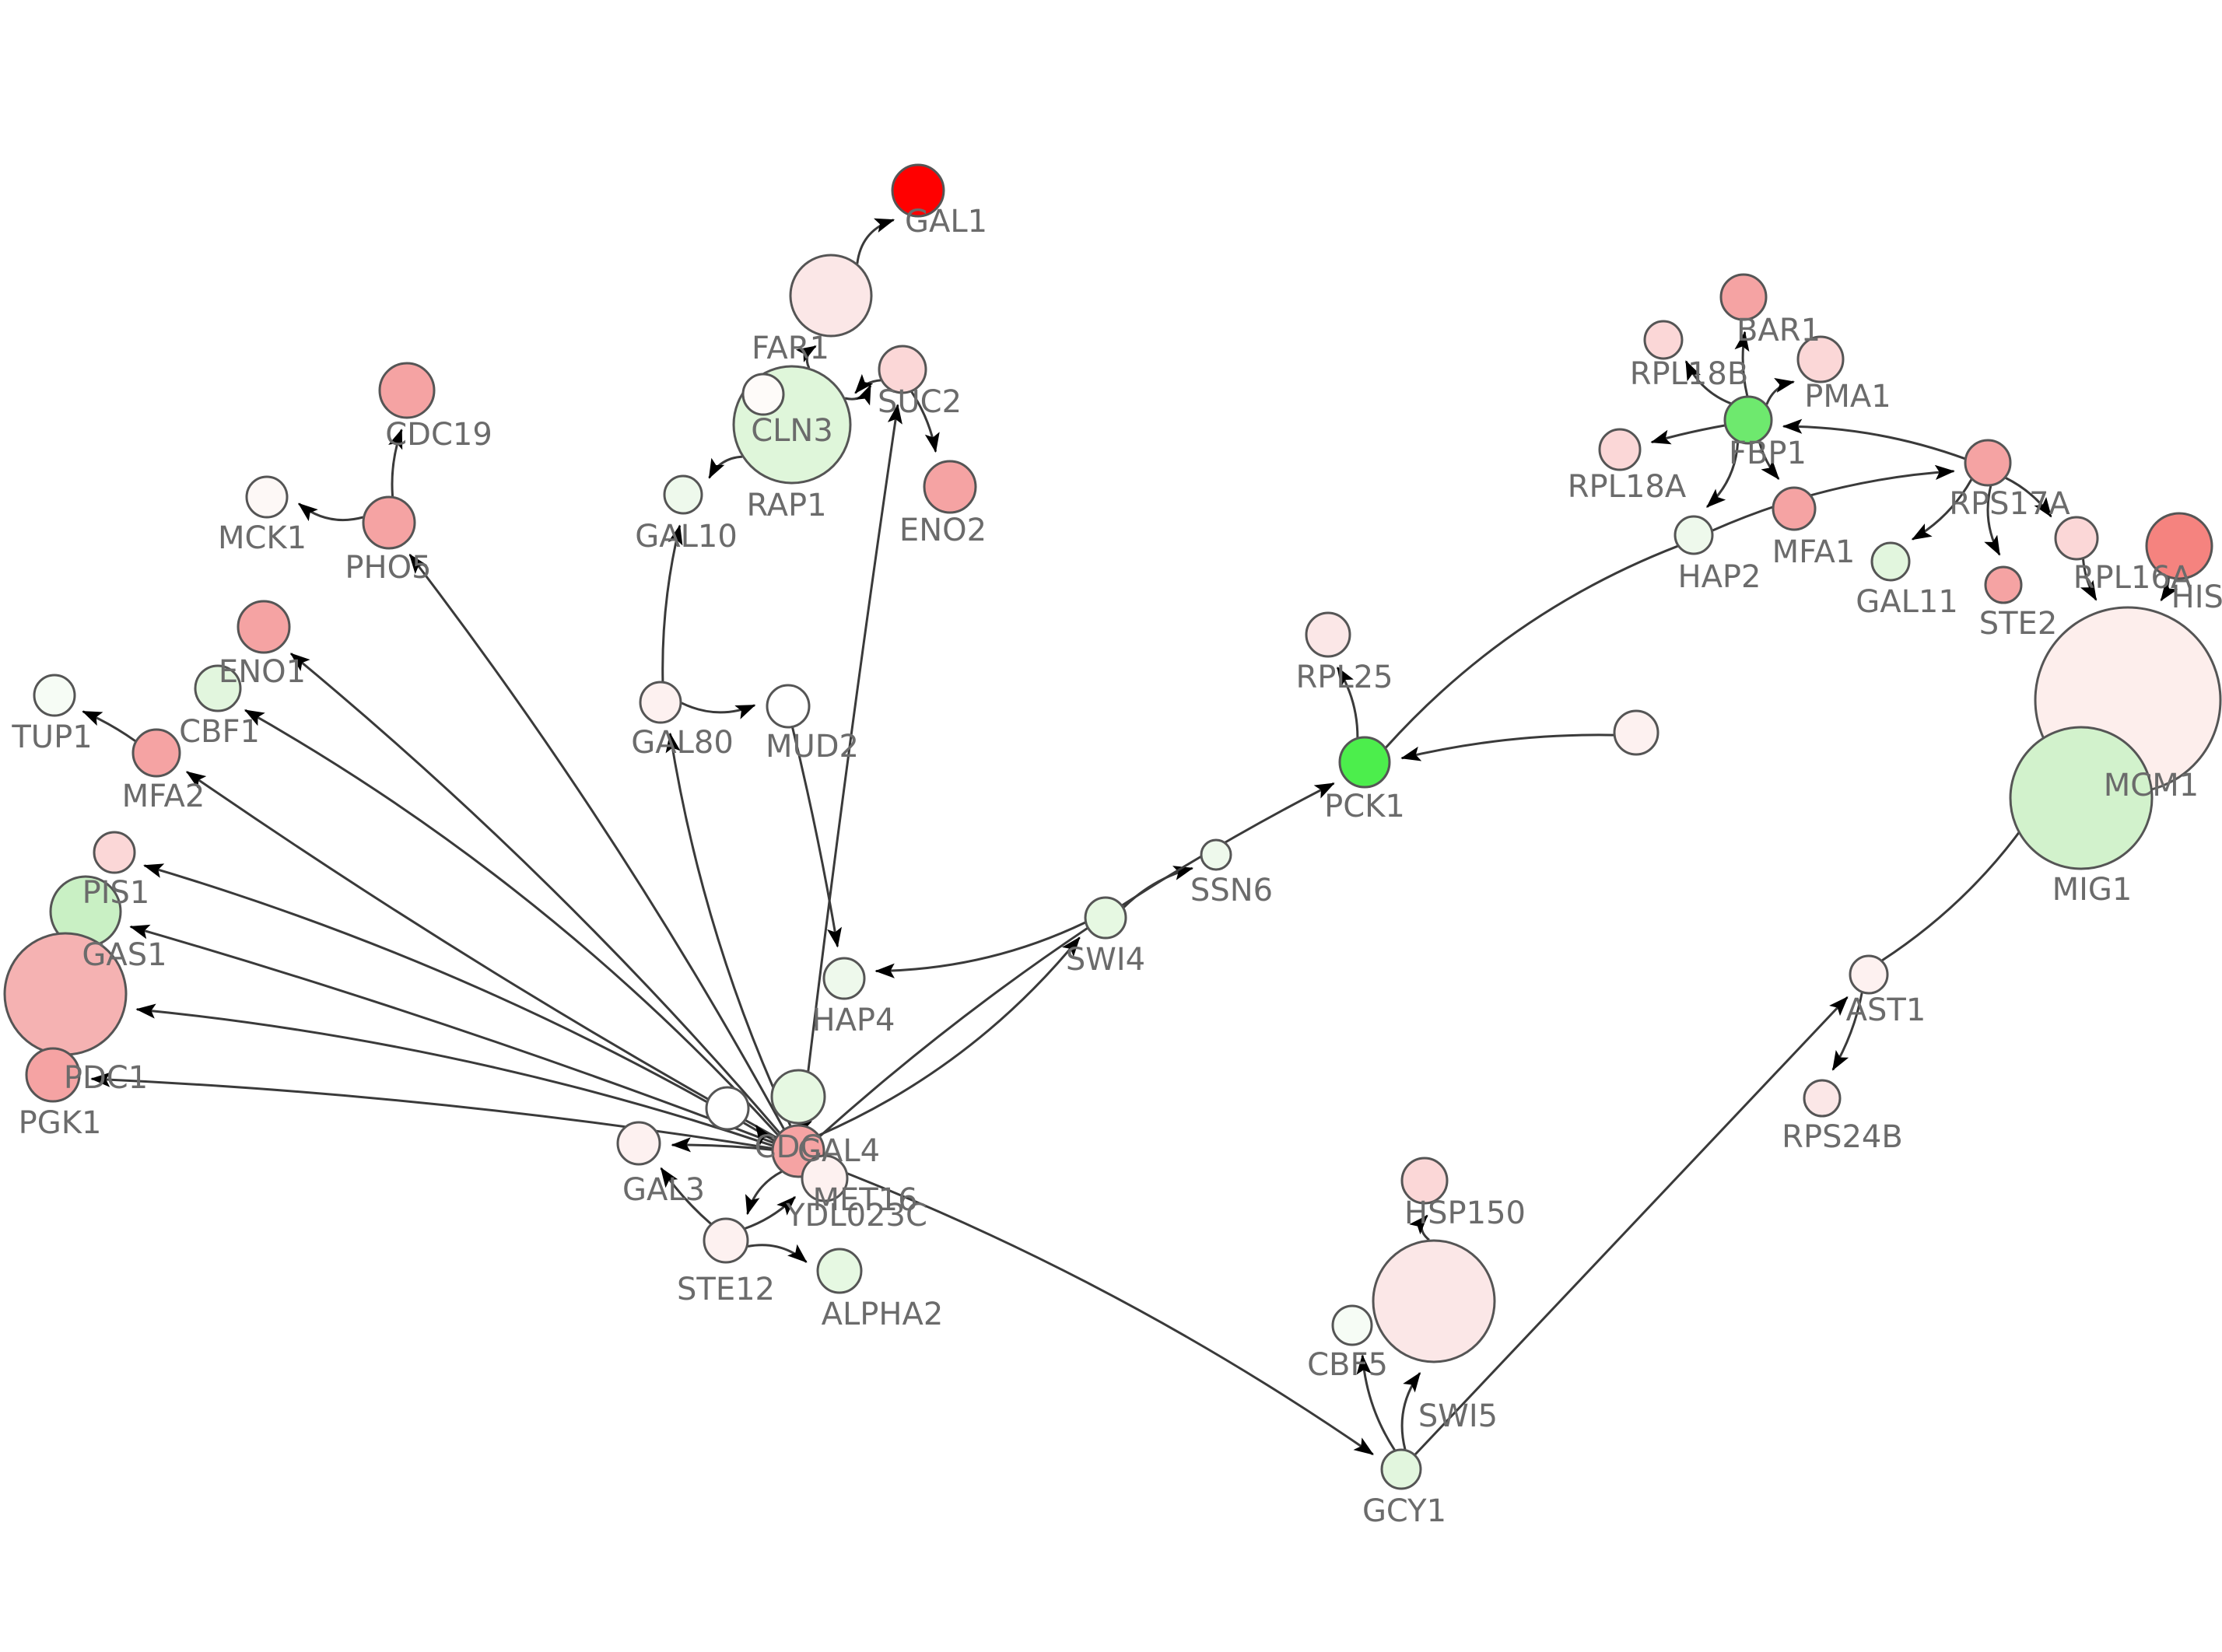 The height and width of the screenshot is (1652, 2222). I want to click on node-gal10, so click(683, 495).